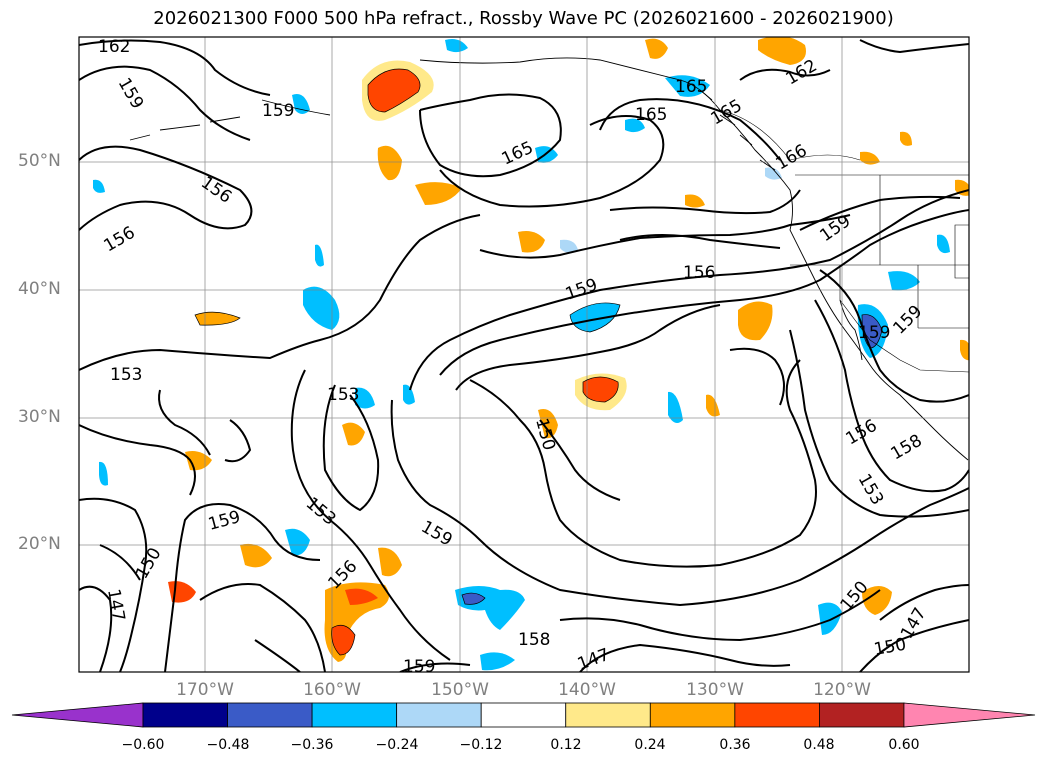  What do you see at coordinates (205, 690) in the screenshot?
I see `longitude-label: 170°W` at bounding box center [205, 690].